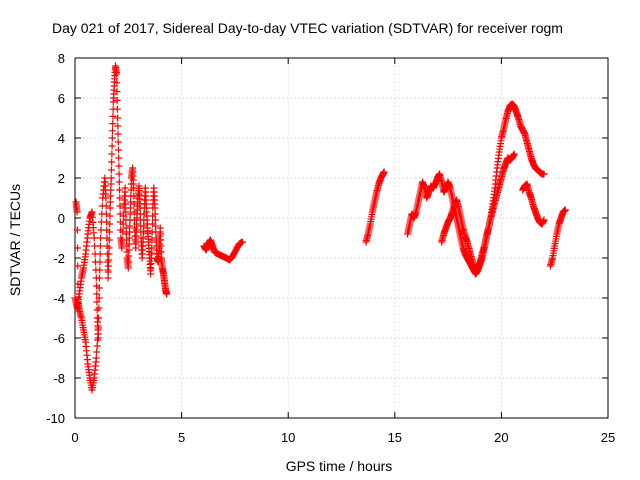  What do you see at coordinates (501, 437) in the screenshot?
I see `x-tick-label: 20` at bounding box center [501, 437].